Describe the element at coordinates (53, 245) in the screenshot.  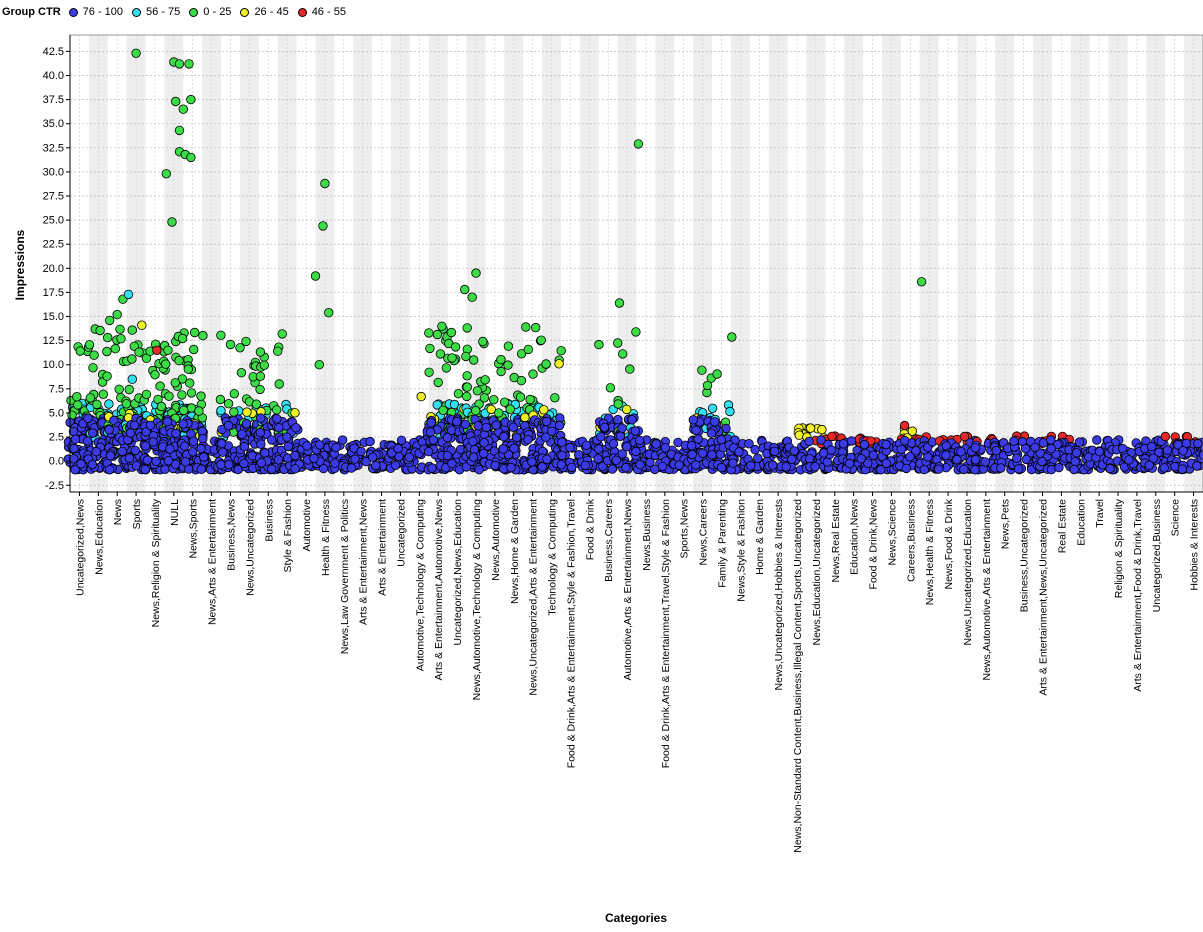
I see `y-tick-label: 22.5` at that location.